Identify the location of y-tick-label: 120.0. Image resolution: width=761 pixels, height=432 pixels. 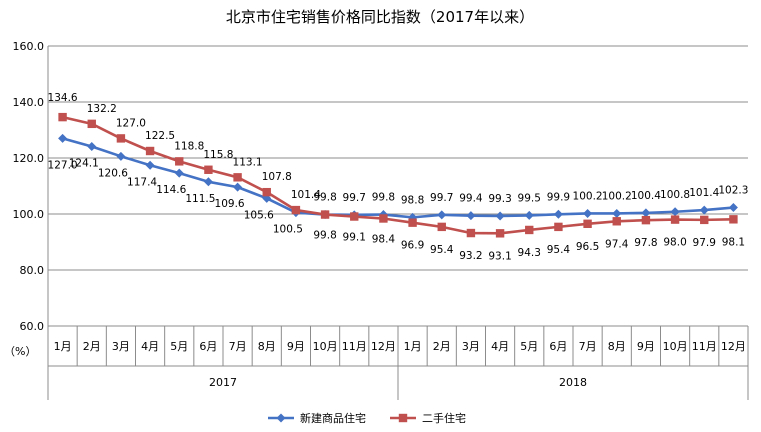
(29, 158).